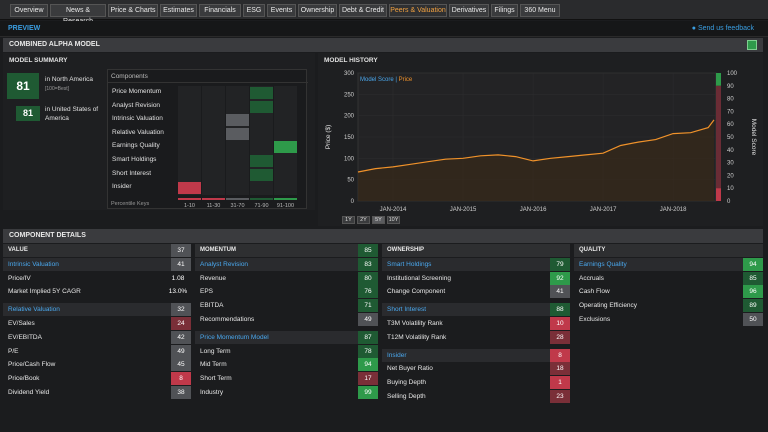 The height and width of the screenshot is (432, 768). Describe the element at coordinates (97, 291) in the screenshot. I see `table-row: Market Implied 5Y CAGR 13.0%` at that location.